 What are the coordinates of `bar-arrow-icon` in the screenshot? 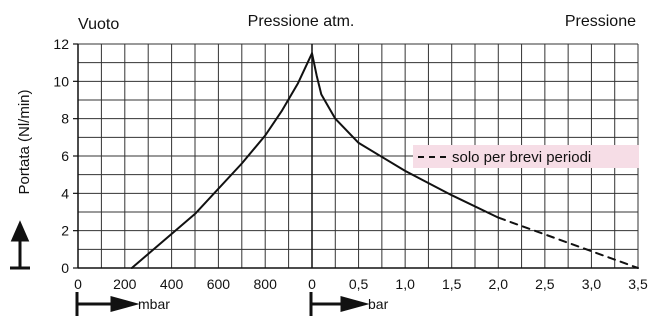 It's located at (339, 304).